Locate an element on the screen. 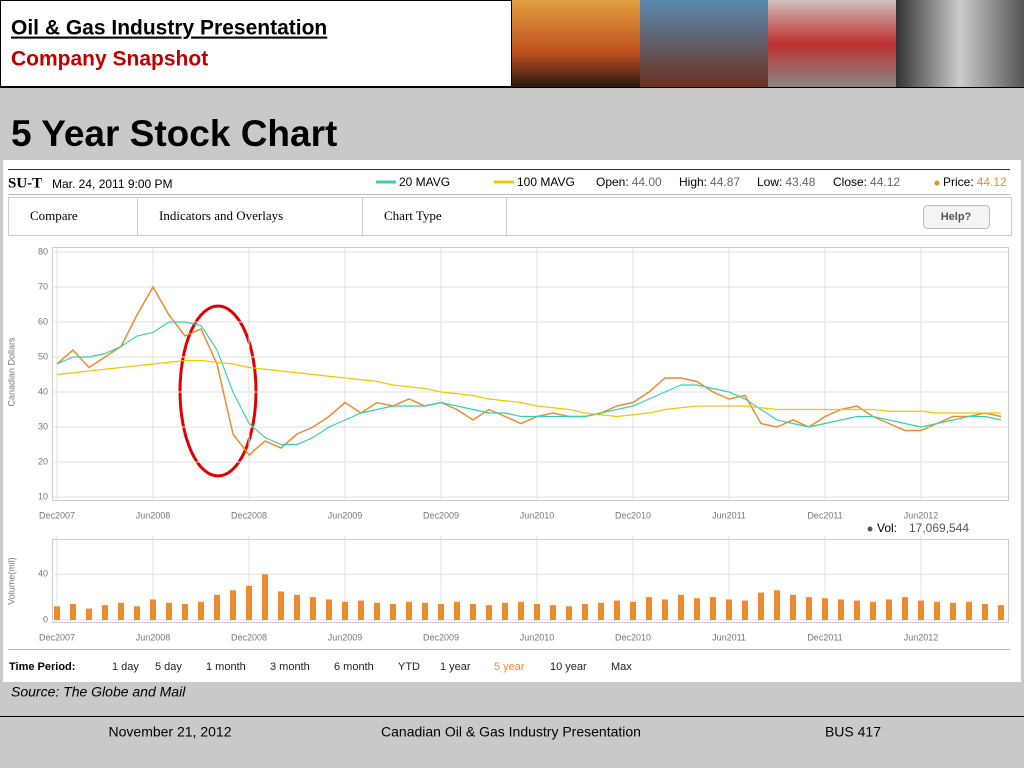  y-tick-label: 20 is located at coordinates (43, 461).